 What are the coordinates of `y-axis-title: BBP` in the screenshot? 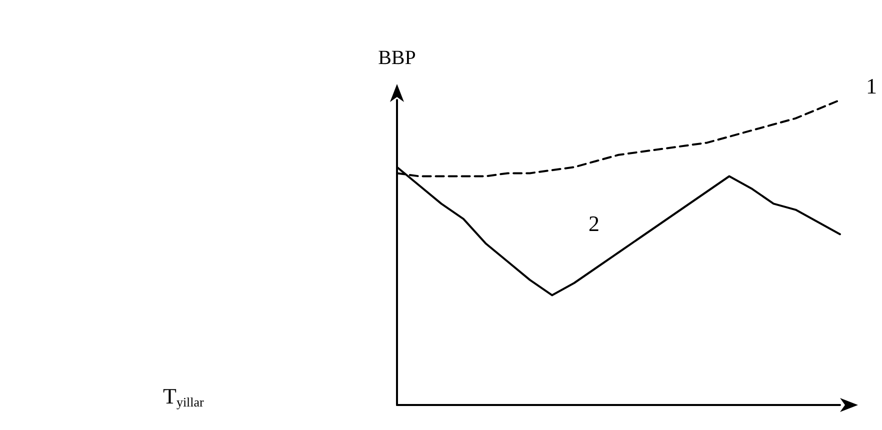 It's located at (397, 58).